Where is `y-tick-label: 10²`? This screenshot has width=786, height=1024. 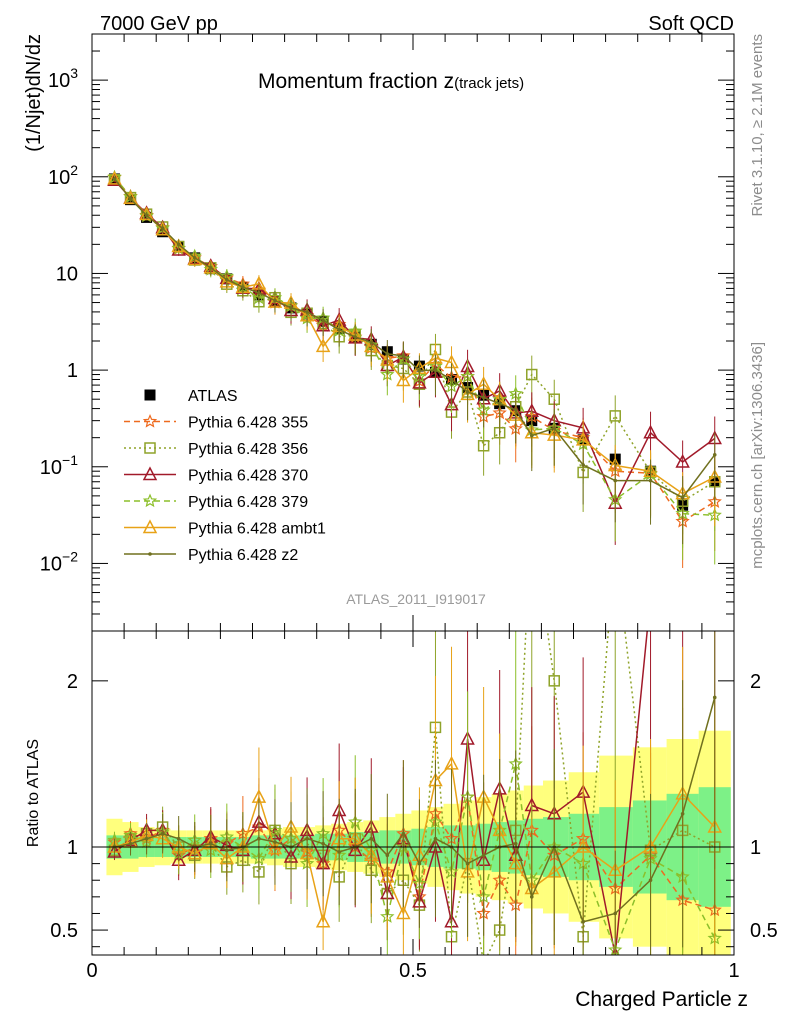 y-tick-label: 10² is located at coordinates (63, 175).